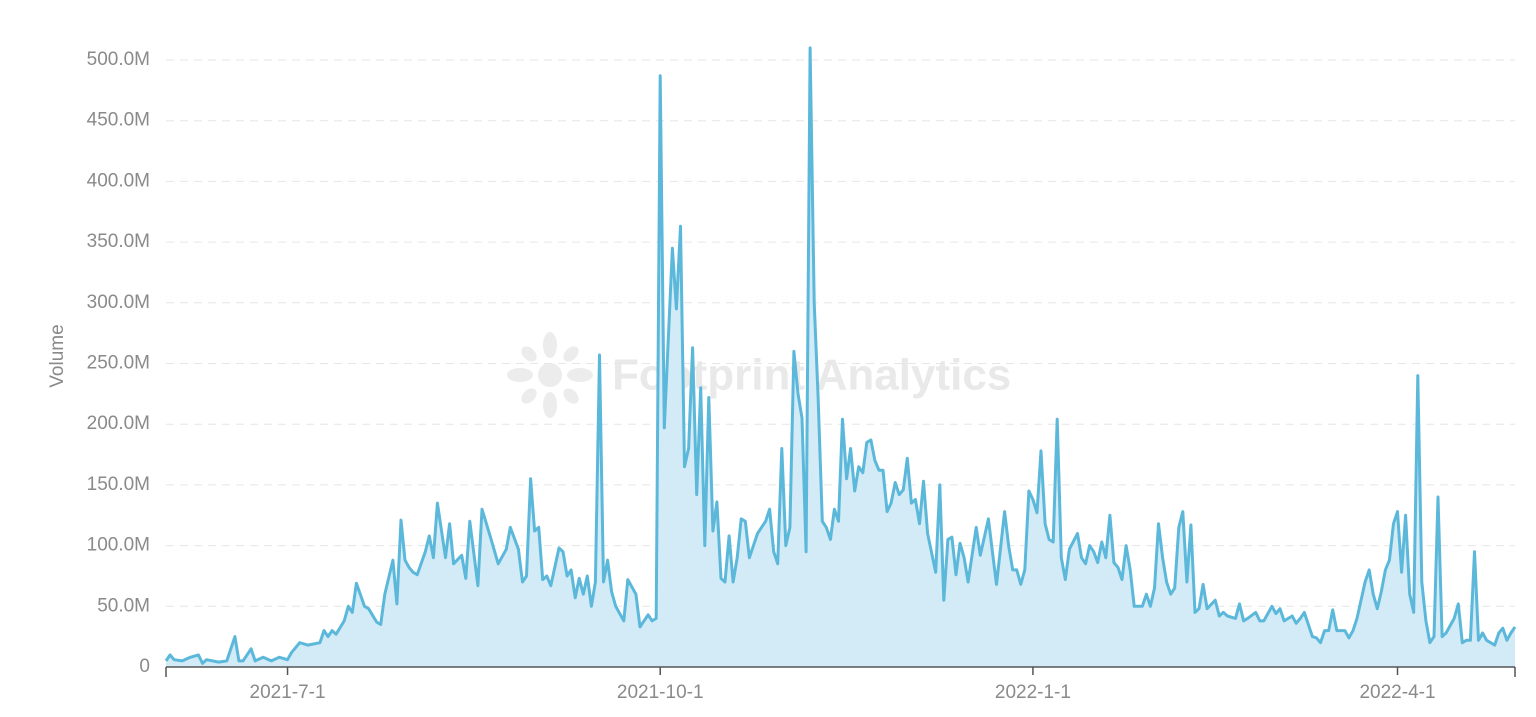 The height and width of the screenshot is (717, 1536). Describe the element at coordinates (118, 180) in the screenshot. I see `y-tick-label: 400.0M` at that location.